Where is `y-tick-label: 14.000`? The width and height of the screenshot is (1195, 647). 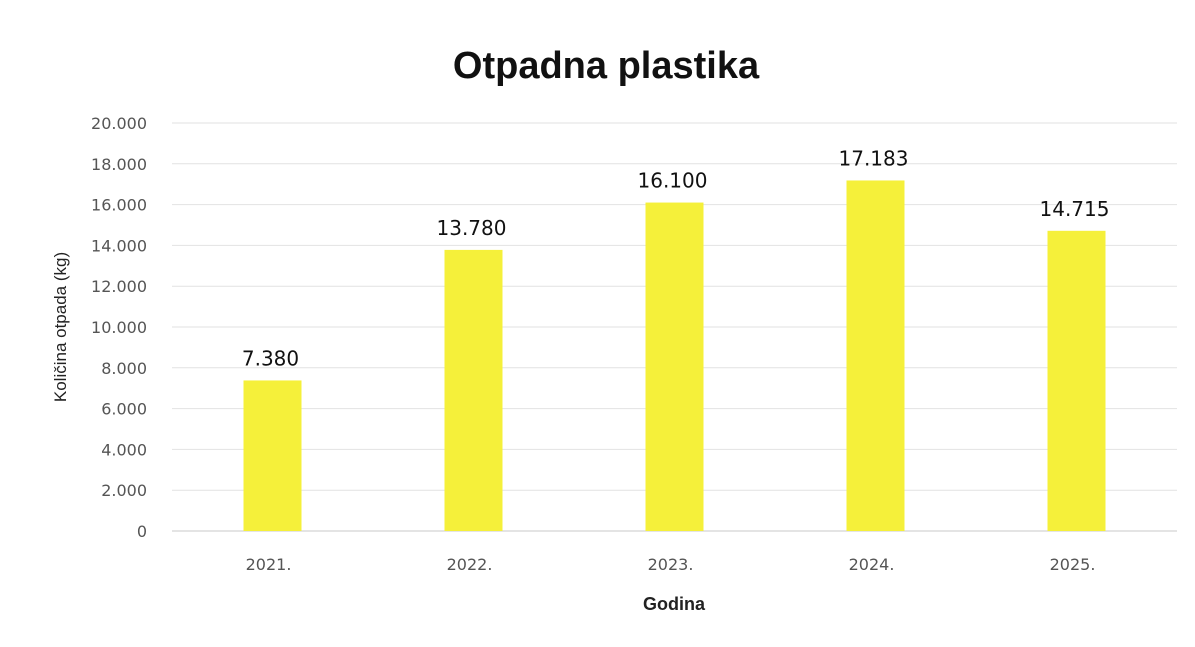
y-tick-label: 14.000 is located at coordinates (119, 245).